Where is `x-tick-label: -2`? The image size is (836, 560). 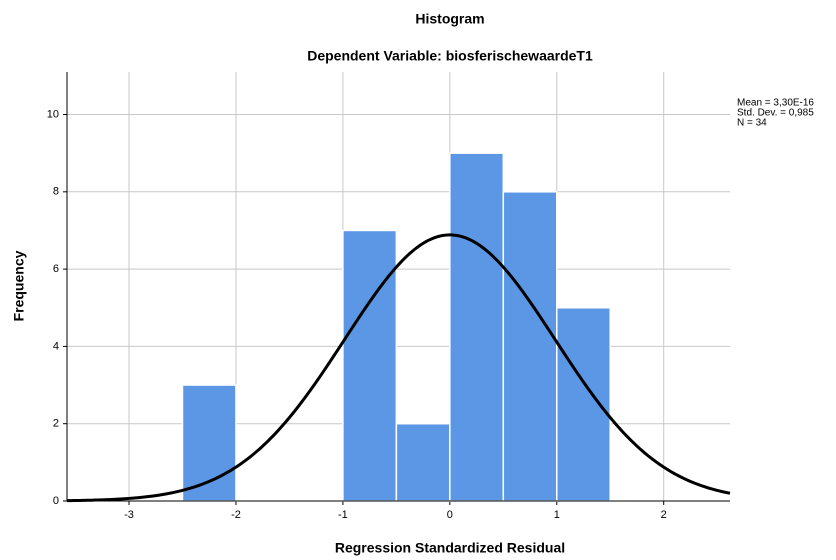
x-tick-label: -2 is located at coordinates (236, 515).